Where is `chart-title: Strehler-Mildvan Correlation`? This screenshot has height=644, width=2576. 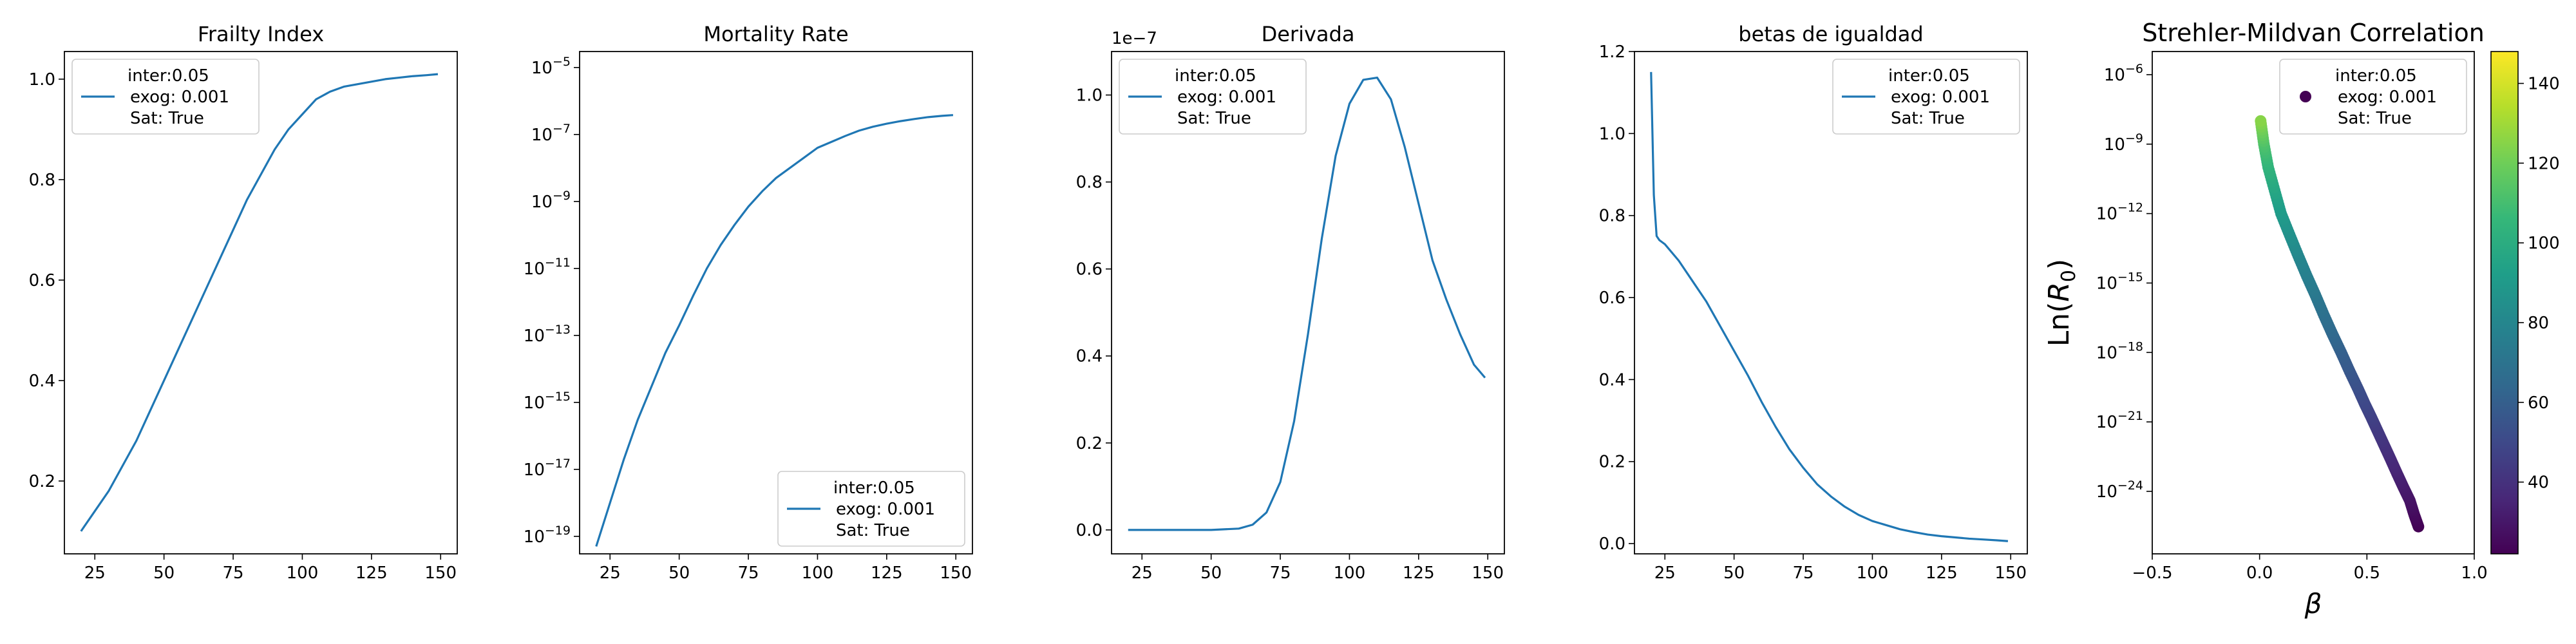
chart-title: Strehler-Mildvan Correlation is located at coordinates (2313, 33).